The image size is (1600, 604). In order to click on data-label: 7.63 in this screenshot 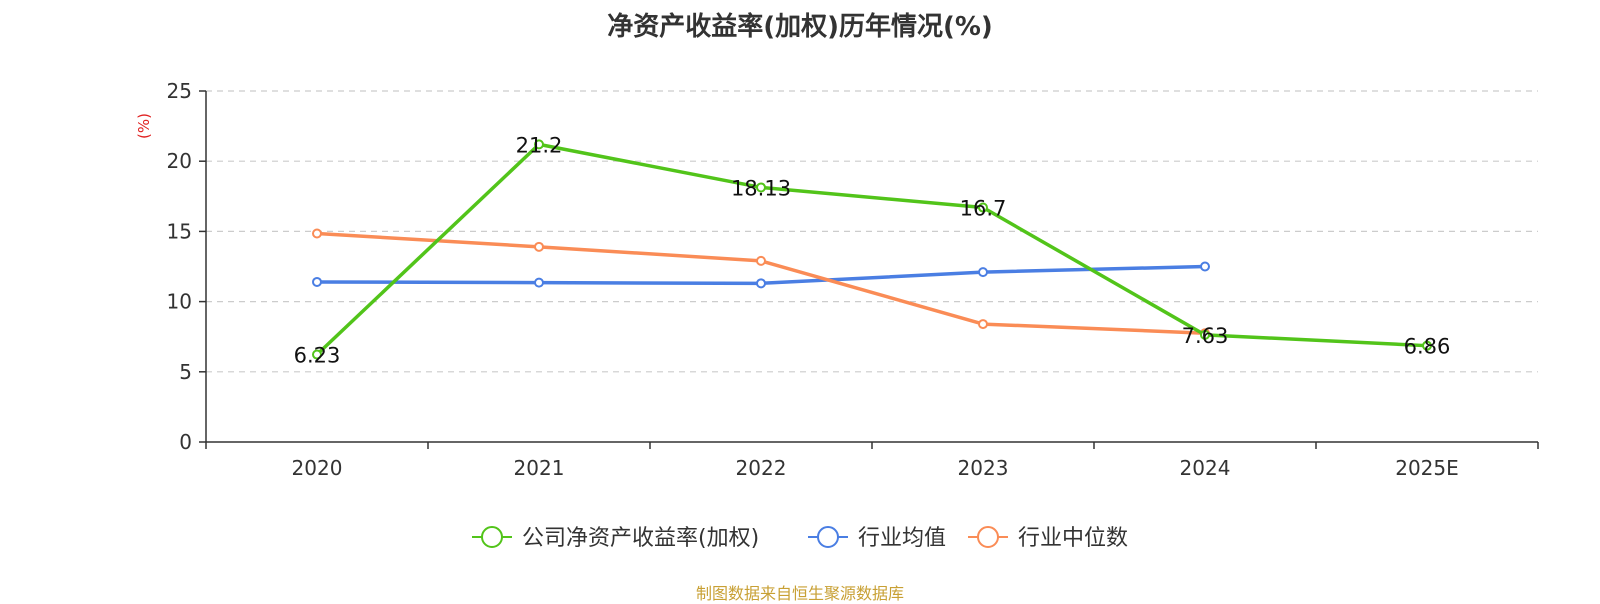, I will do `click(1205, 336)`.